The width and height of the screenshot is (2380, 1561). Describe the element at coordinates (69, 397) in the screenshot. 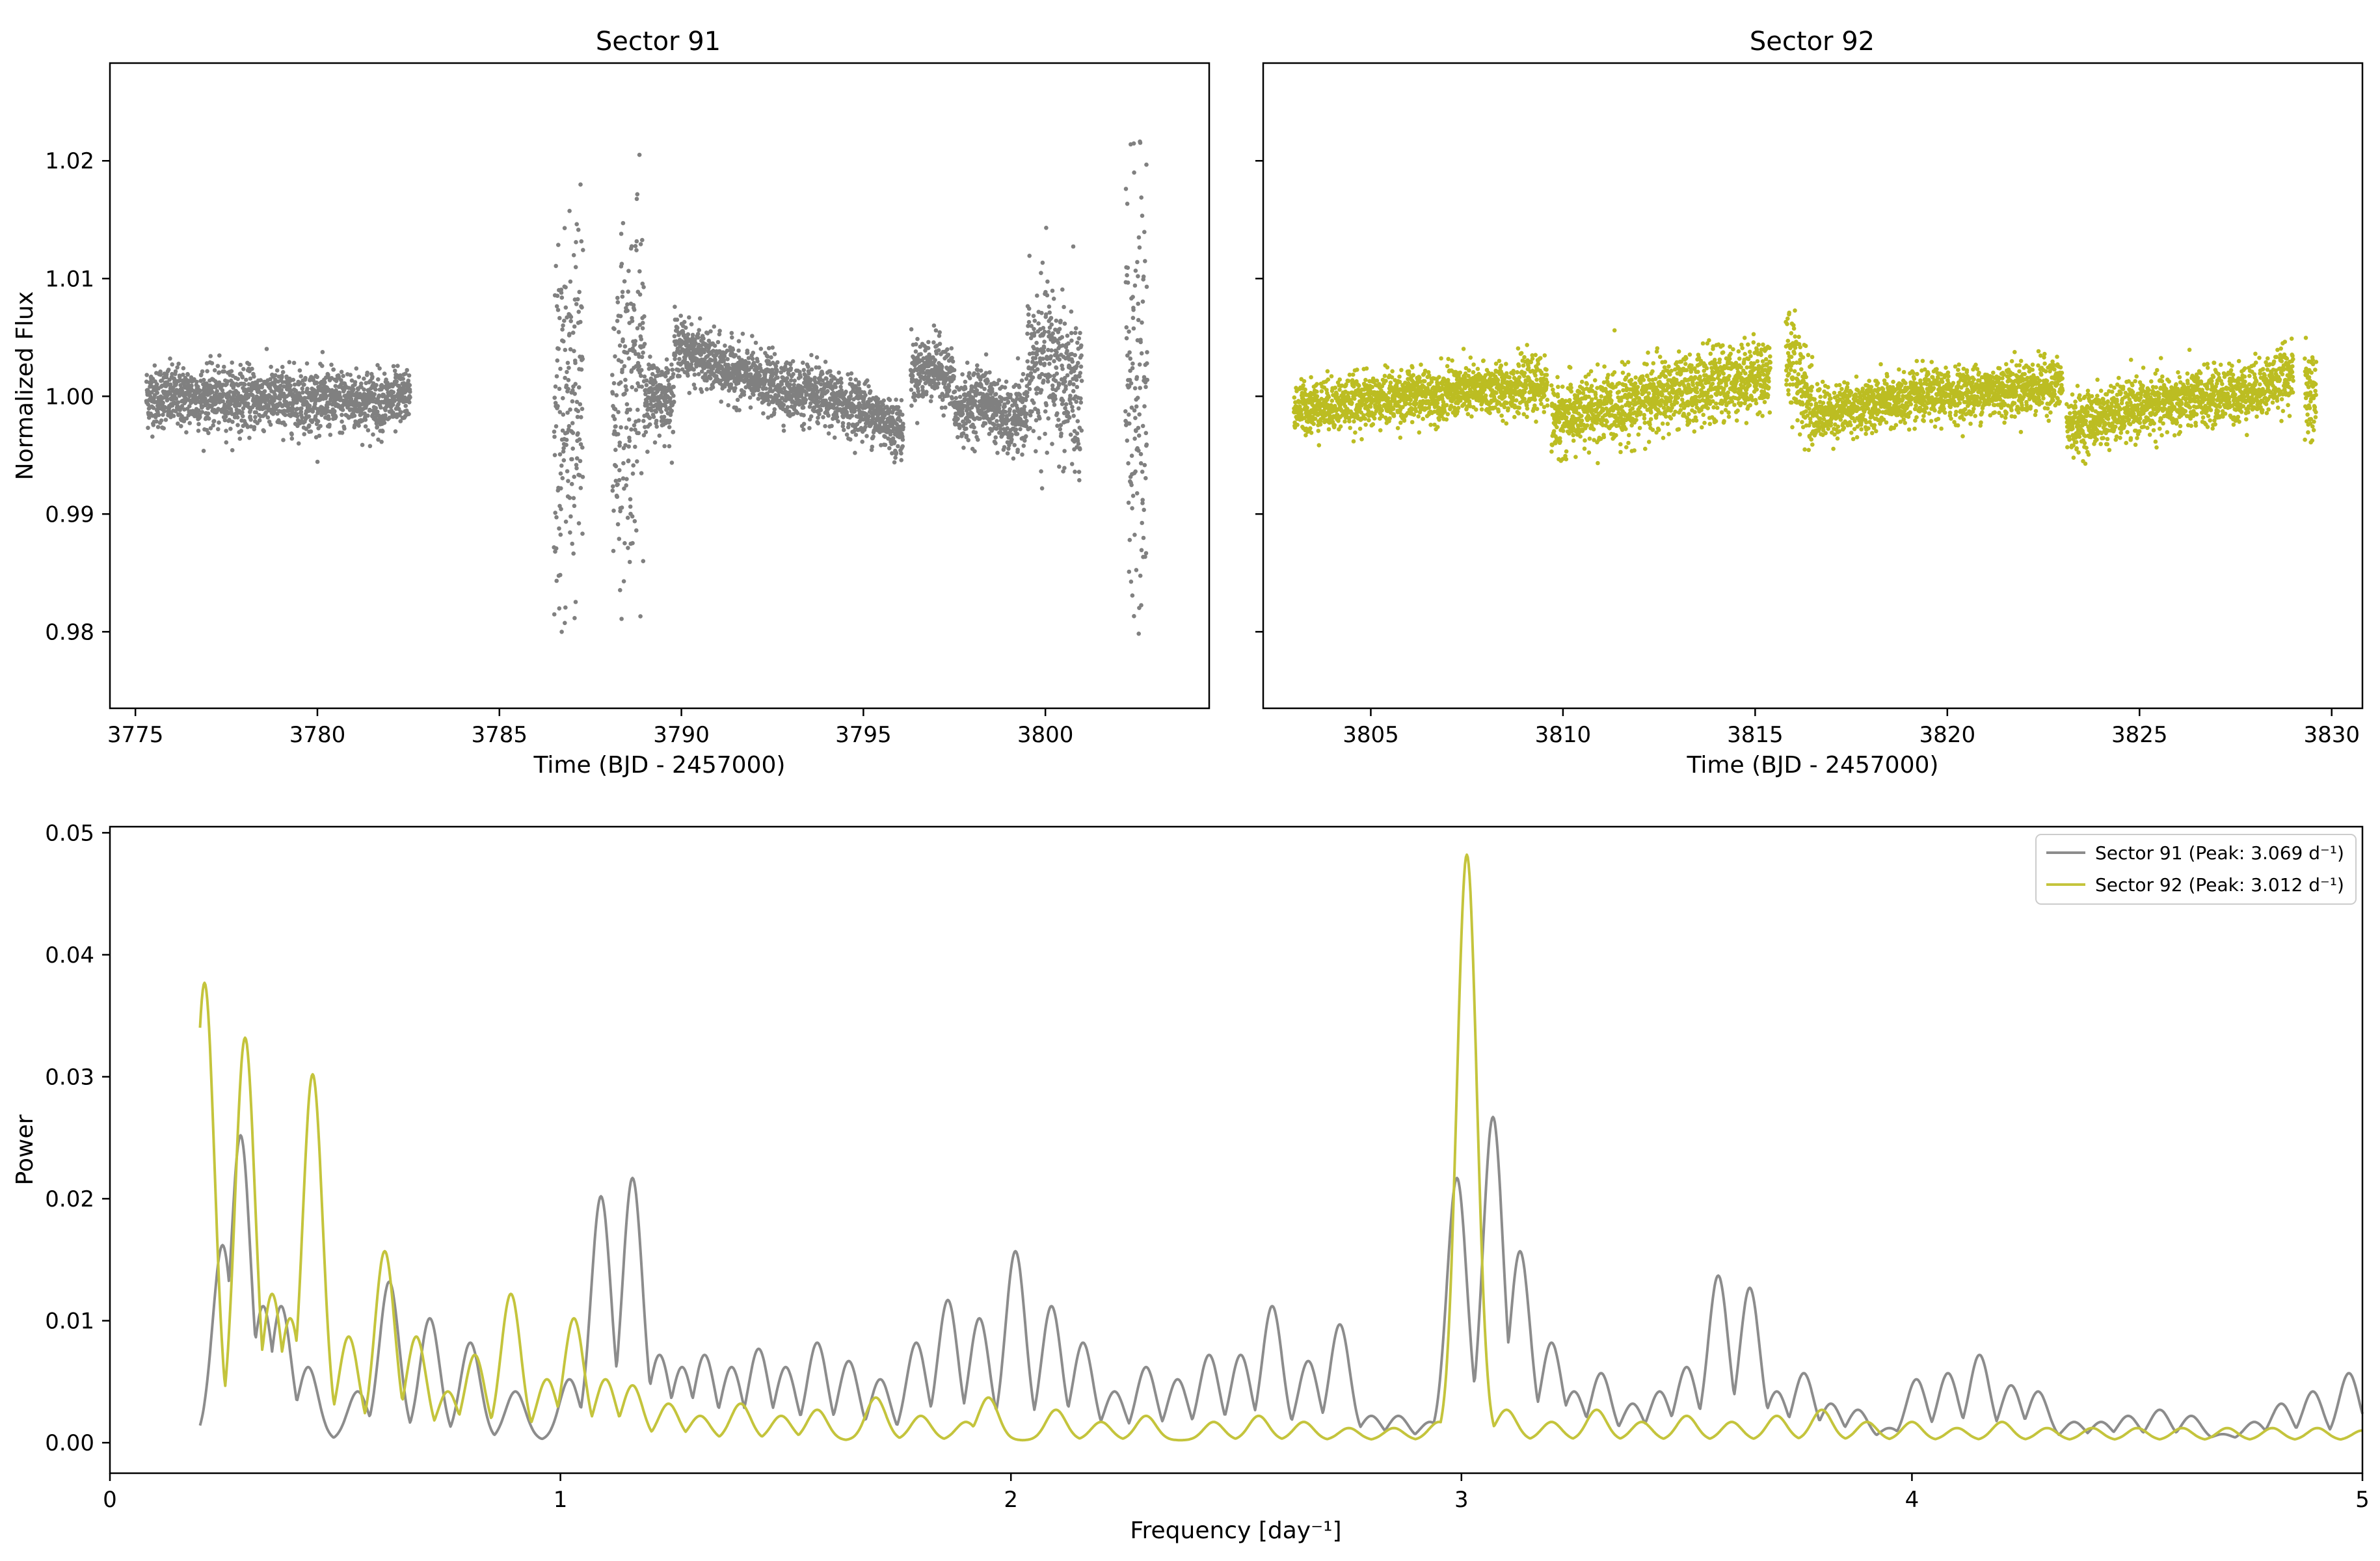

I see `y-tick-label: 1.00` at that location.